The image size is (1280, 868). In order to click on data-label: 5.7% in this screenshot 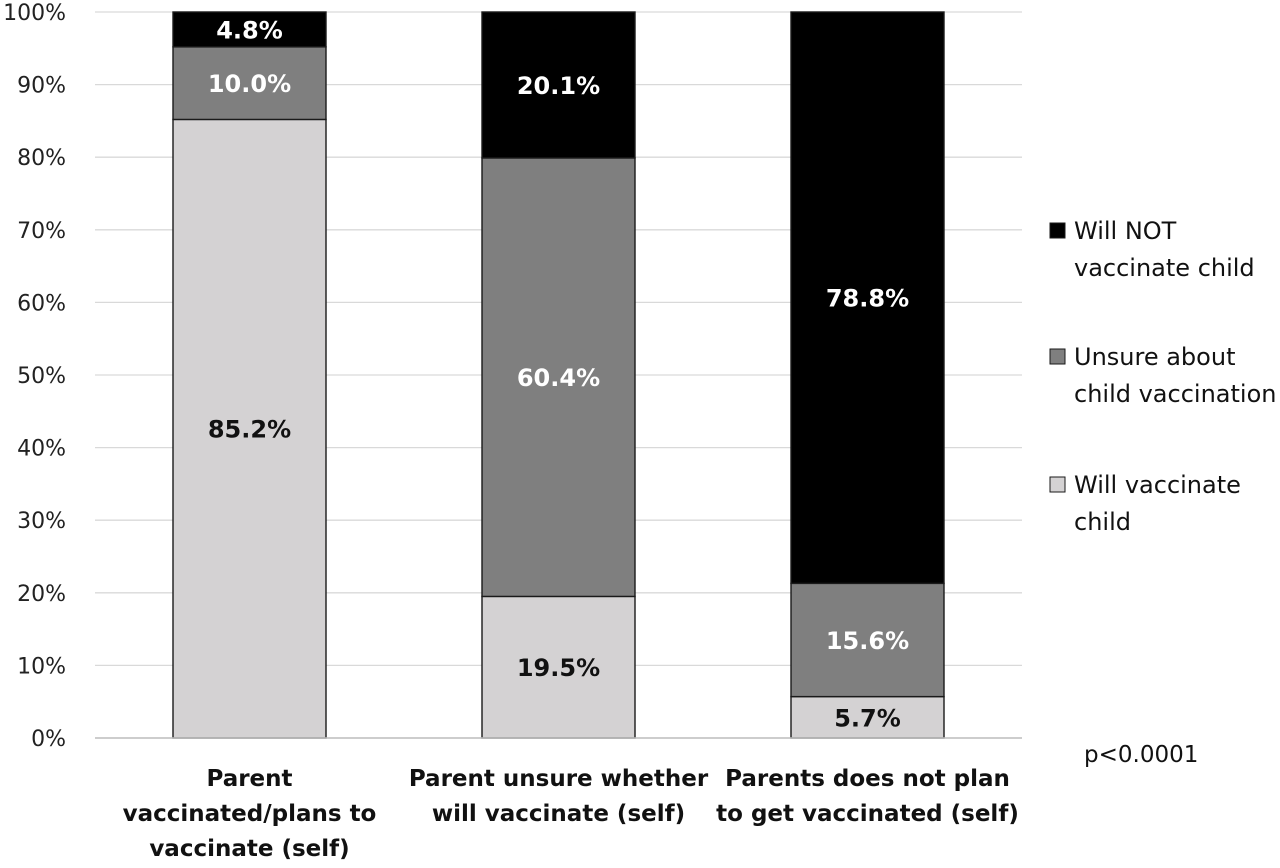, I will do `click(867, 718)`.